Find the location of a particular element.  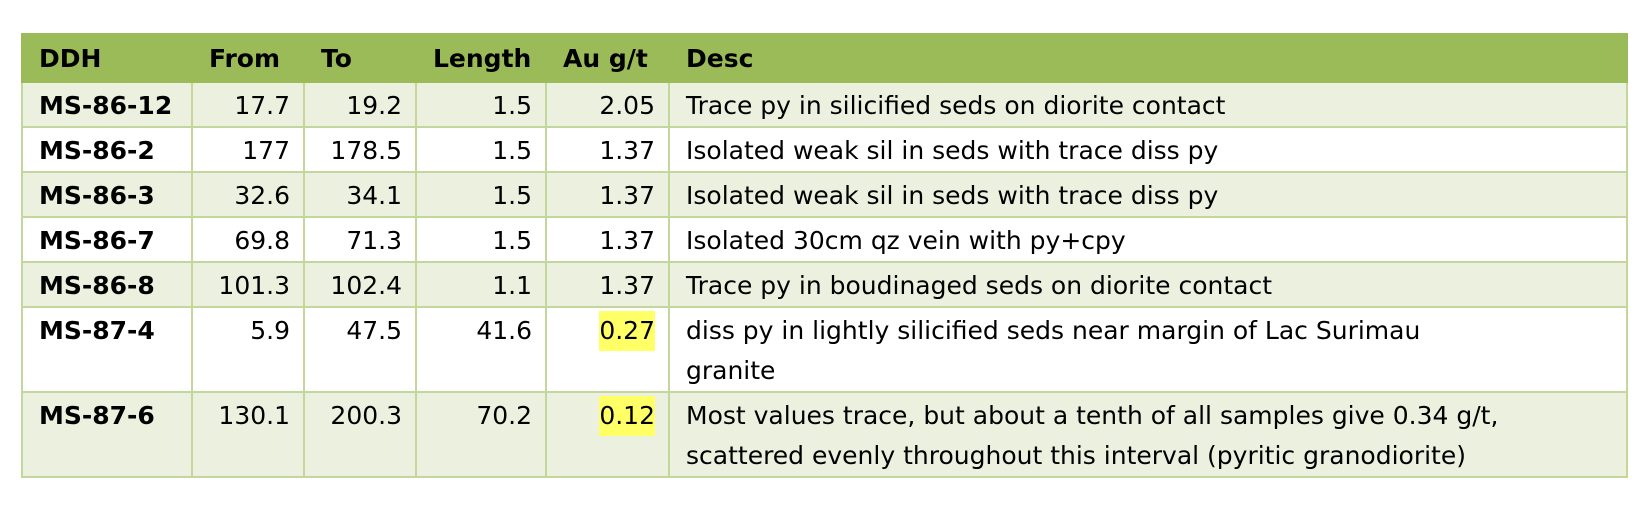

au-value: 2.05 is located at coordinates (627, 105).